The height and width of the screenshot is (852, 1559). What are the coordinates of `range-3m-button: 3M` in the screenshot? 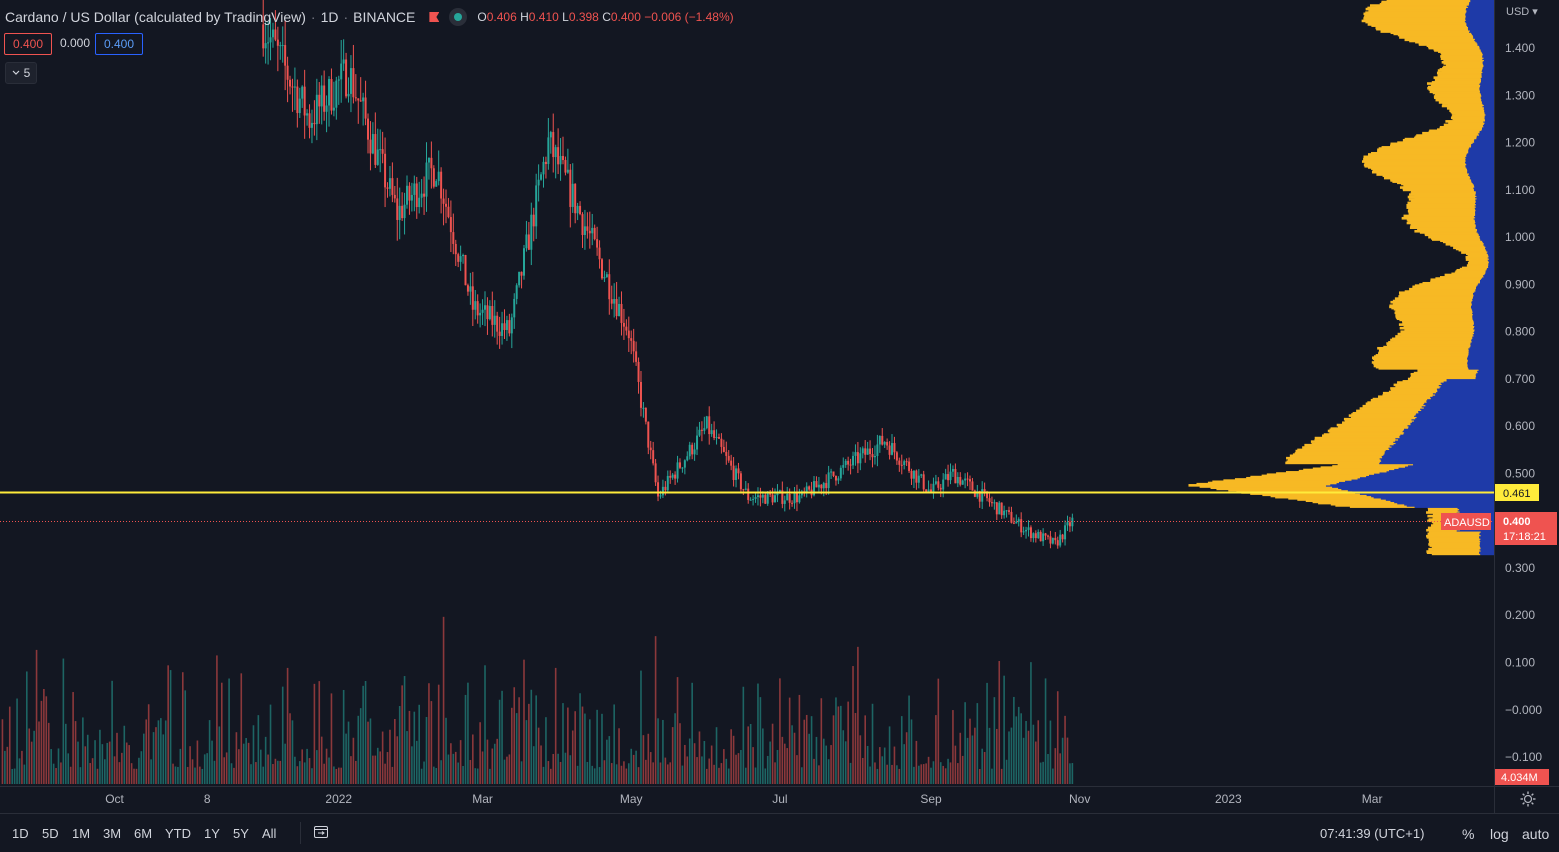 It's located at (112, 833).